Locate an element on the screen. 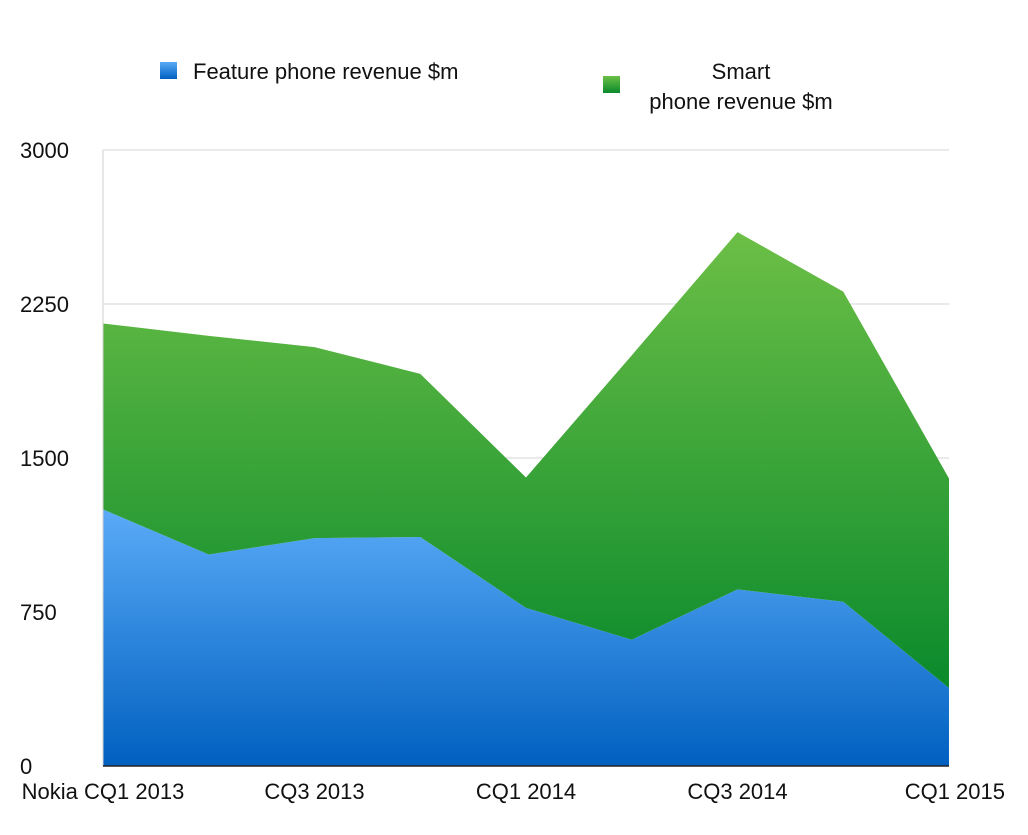 The width and height of the screenshot is (1028, 835). legend-label-feature: Feature phone revenue $m is located at coordinates (325, 71).